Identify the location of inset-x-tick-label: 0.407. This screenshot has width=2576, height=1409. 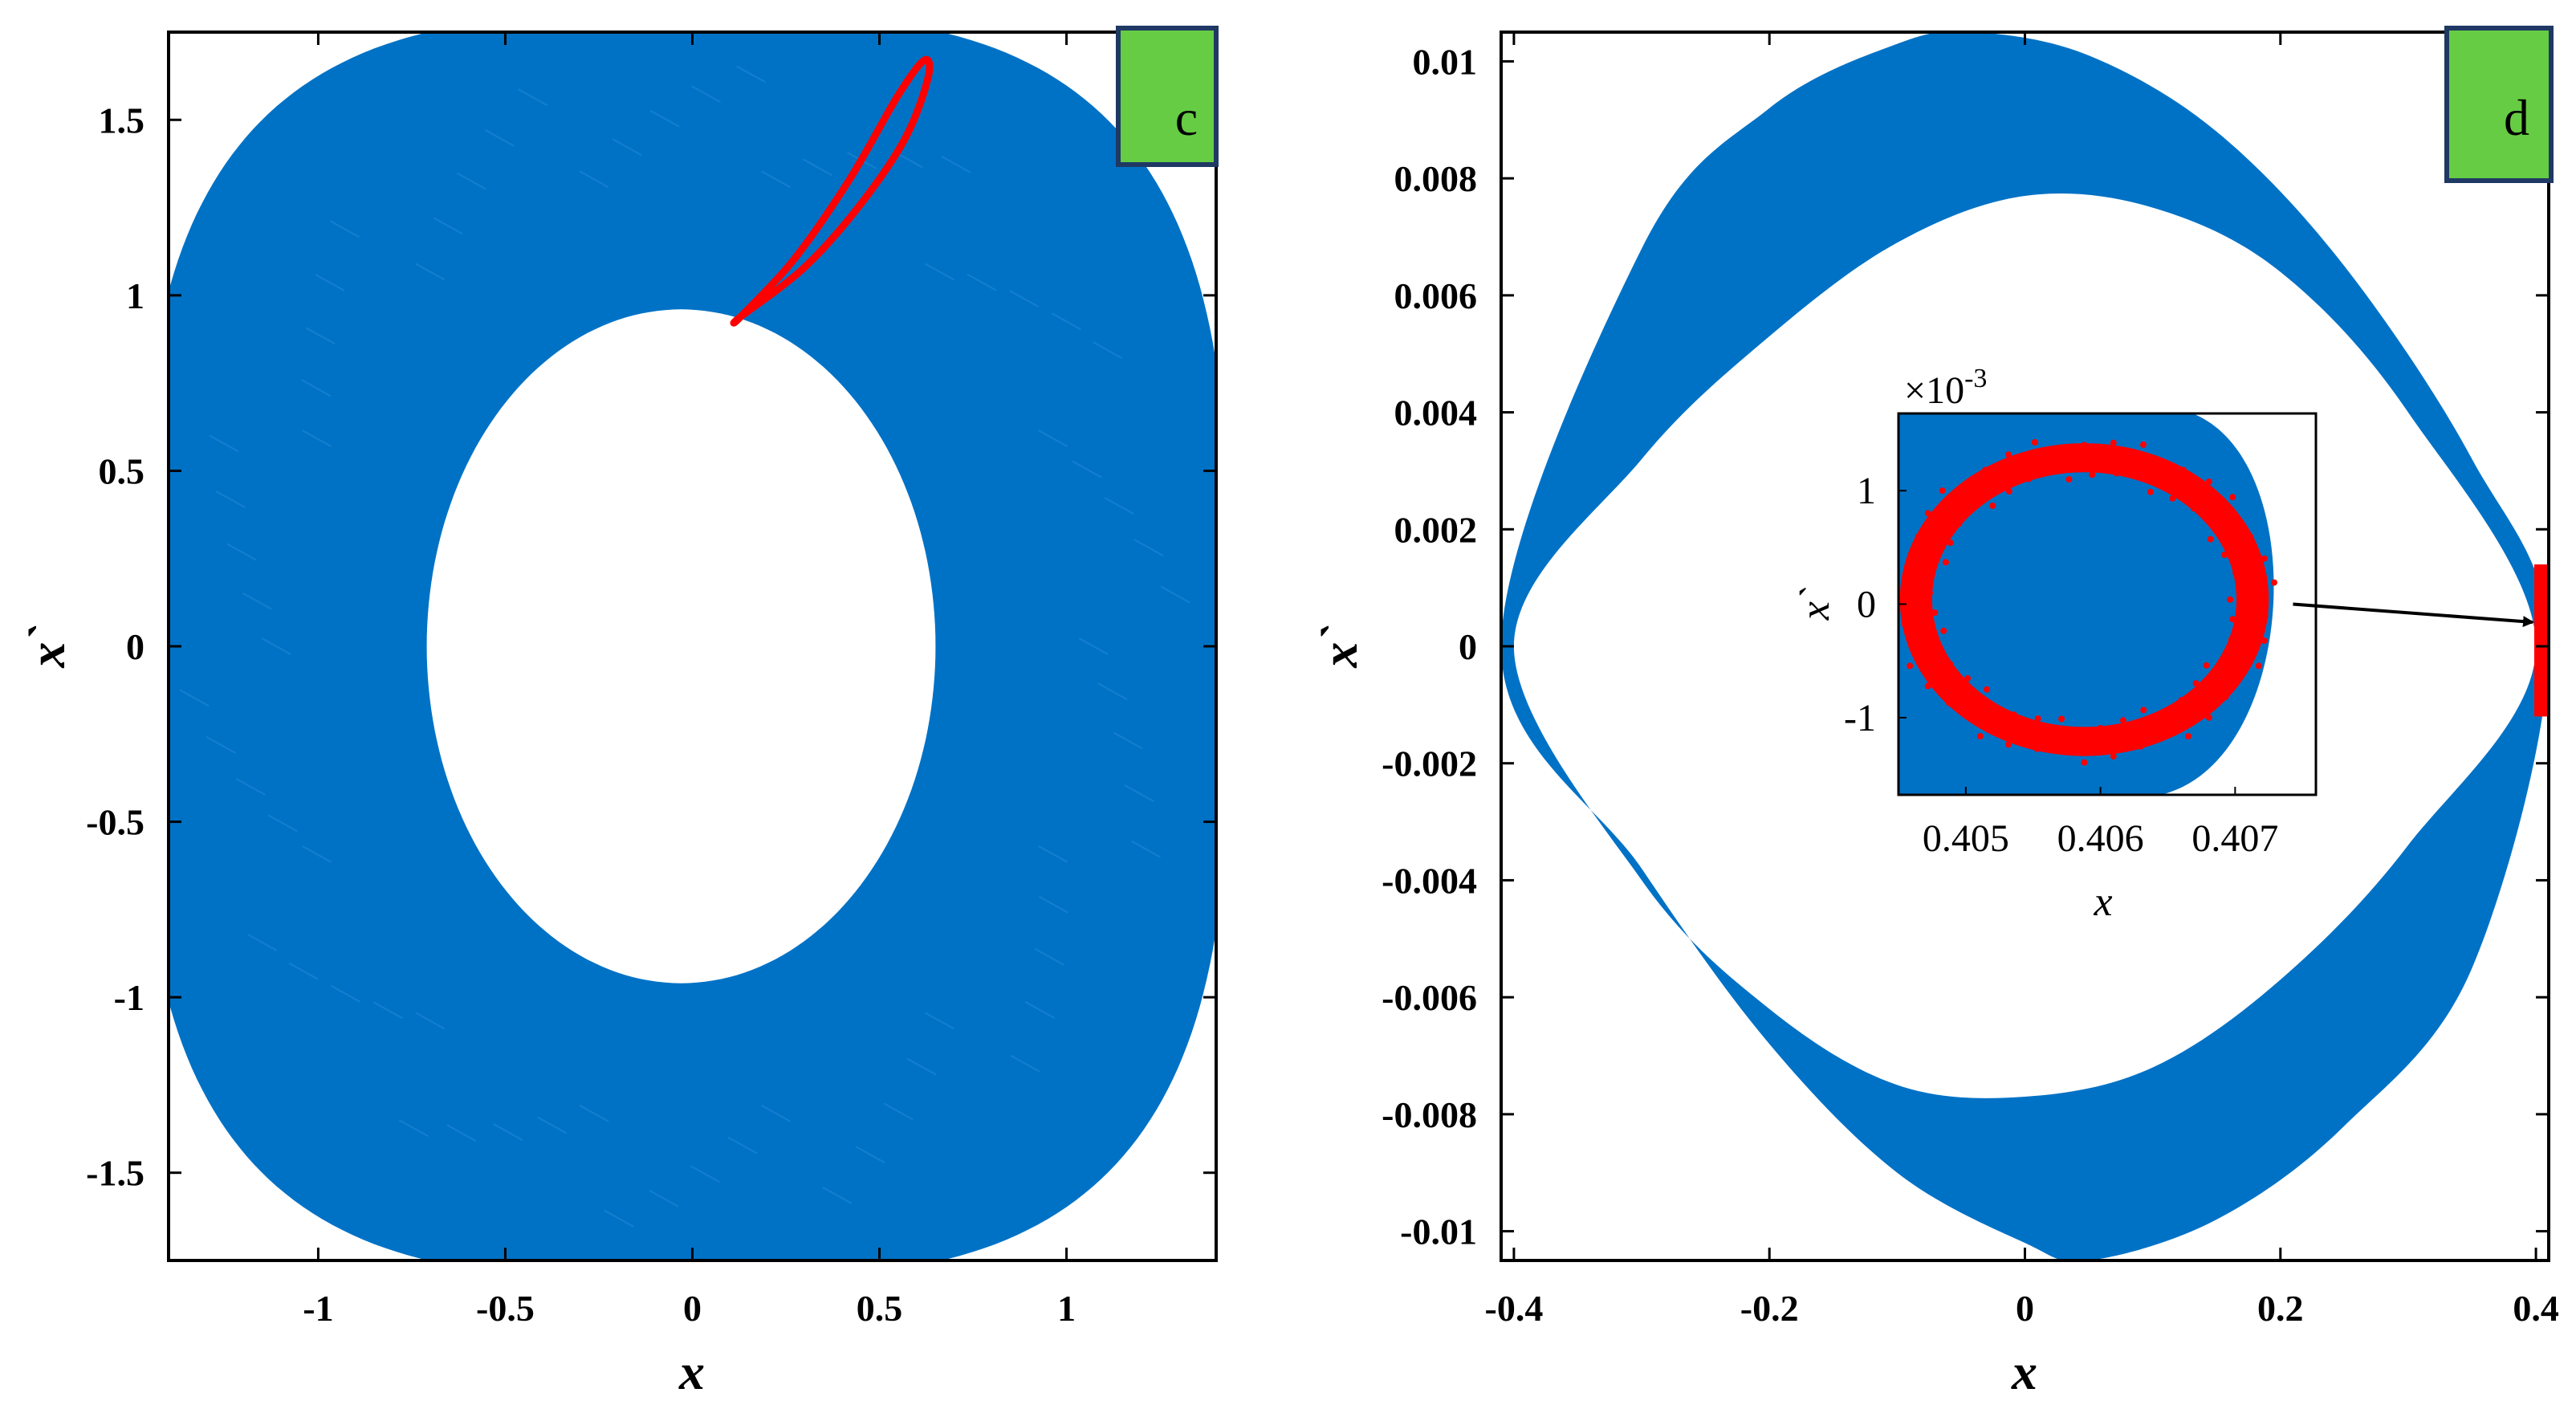
(2234, 838).